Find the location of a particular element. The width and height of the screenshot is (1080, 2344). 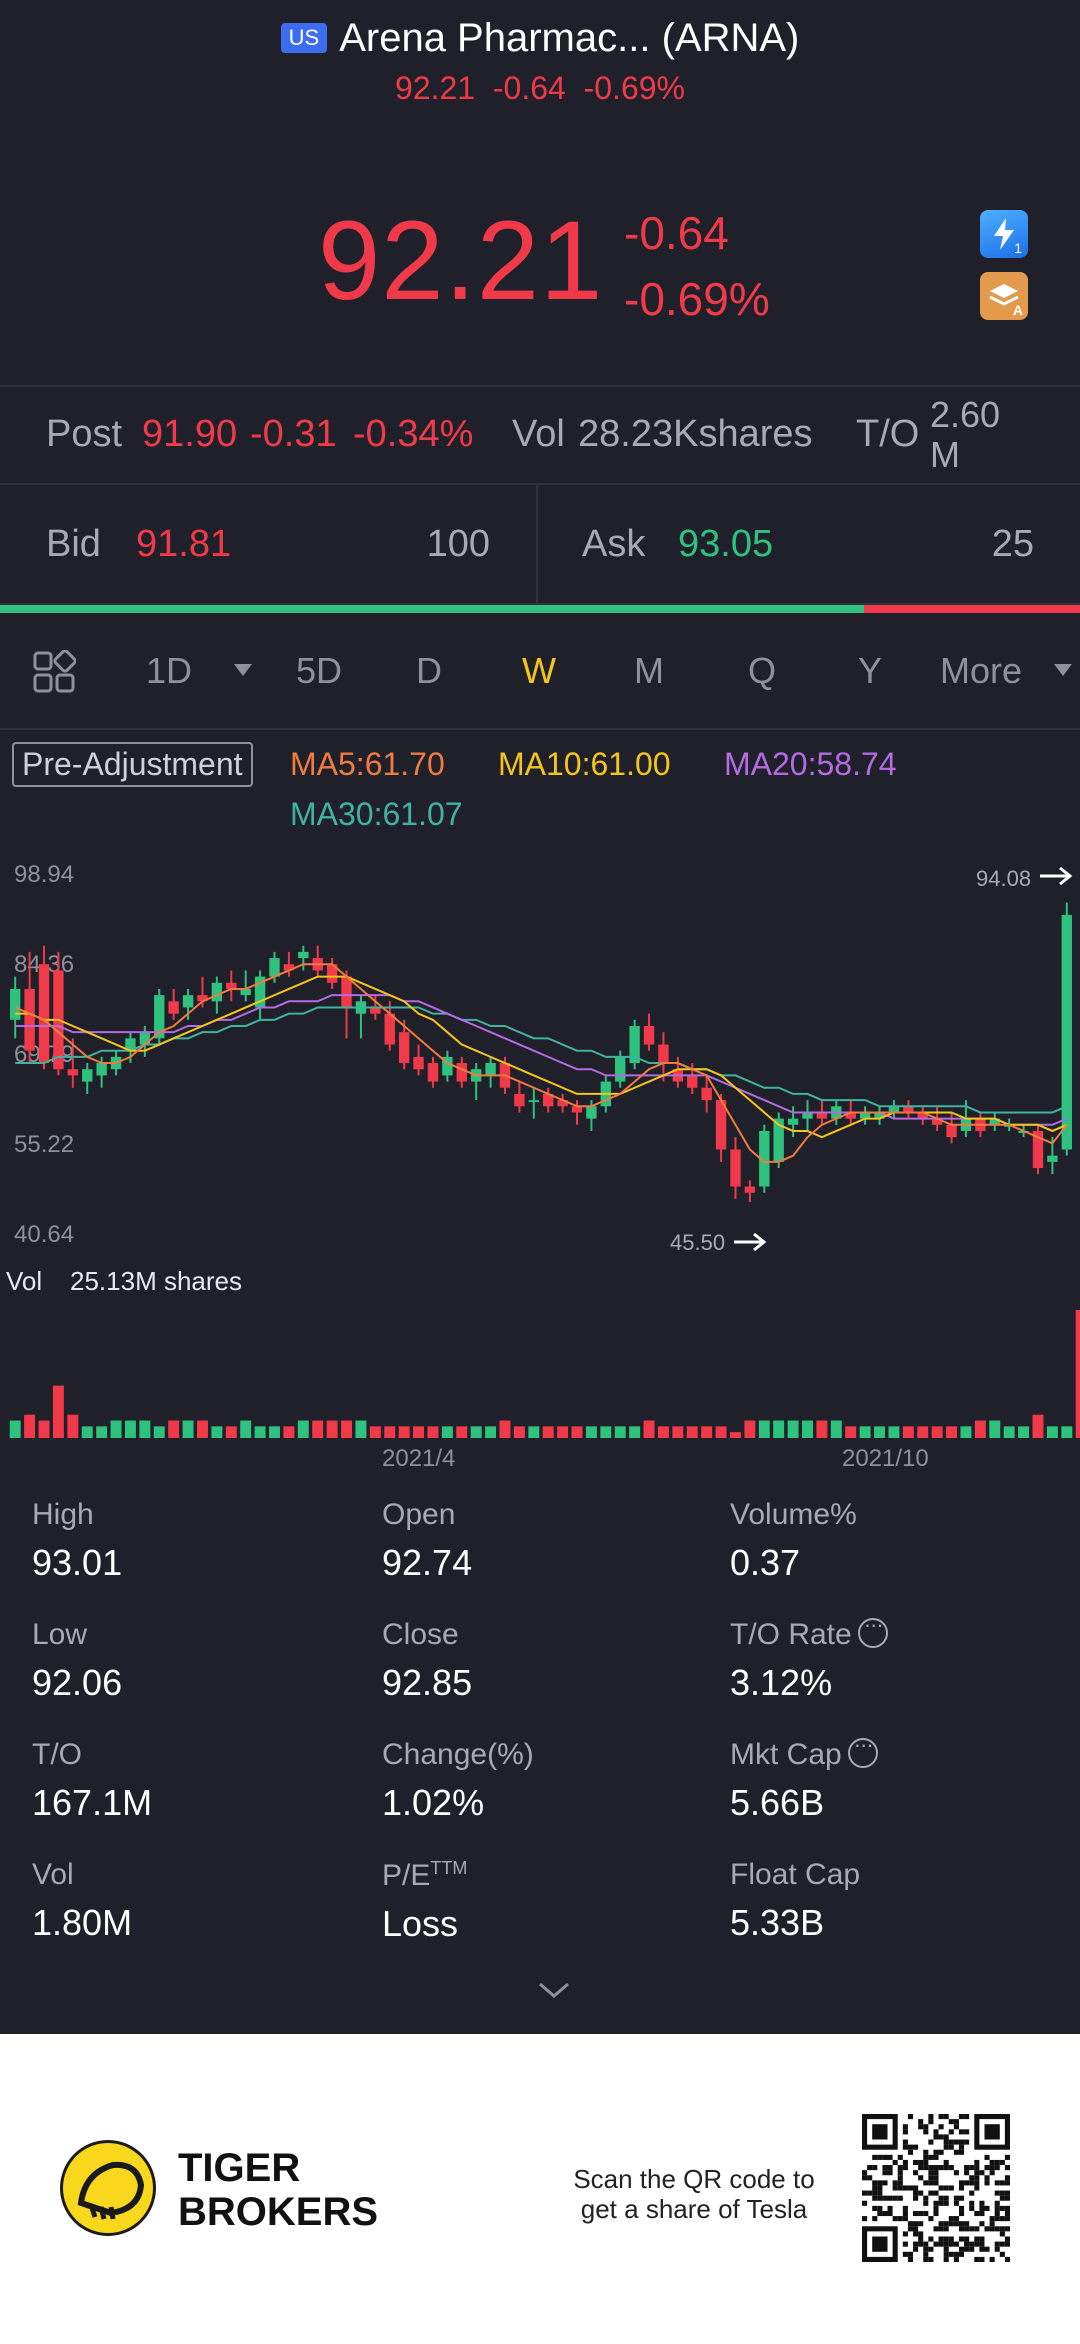

tab-more-dropdown-icon is located at coordinates (1063, 670).